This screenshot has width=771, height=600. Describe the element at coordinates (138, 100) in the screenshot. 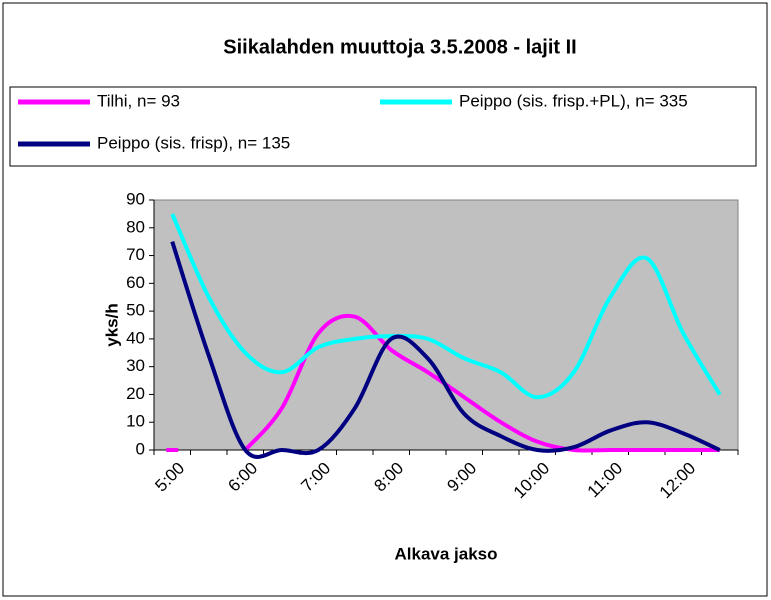

I see `legend-label: Tilhi, n= 93` at that location.